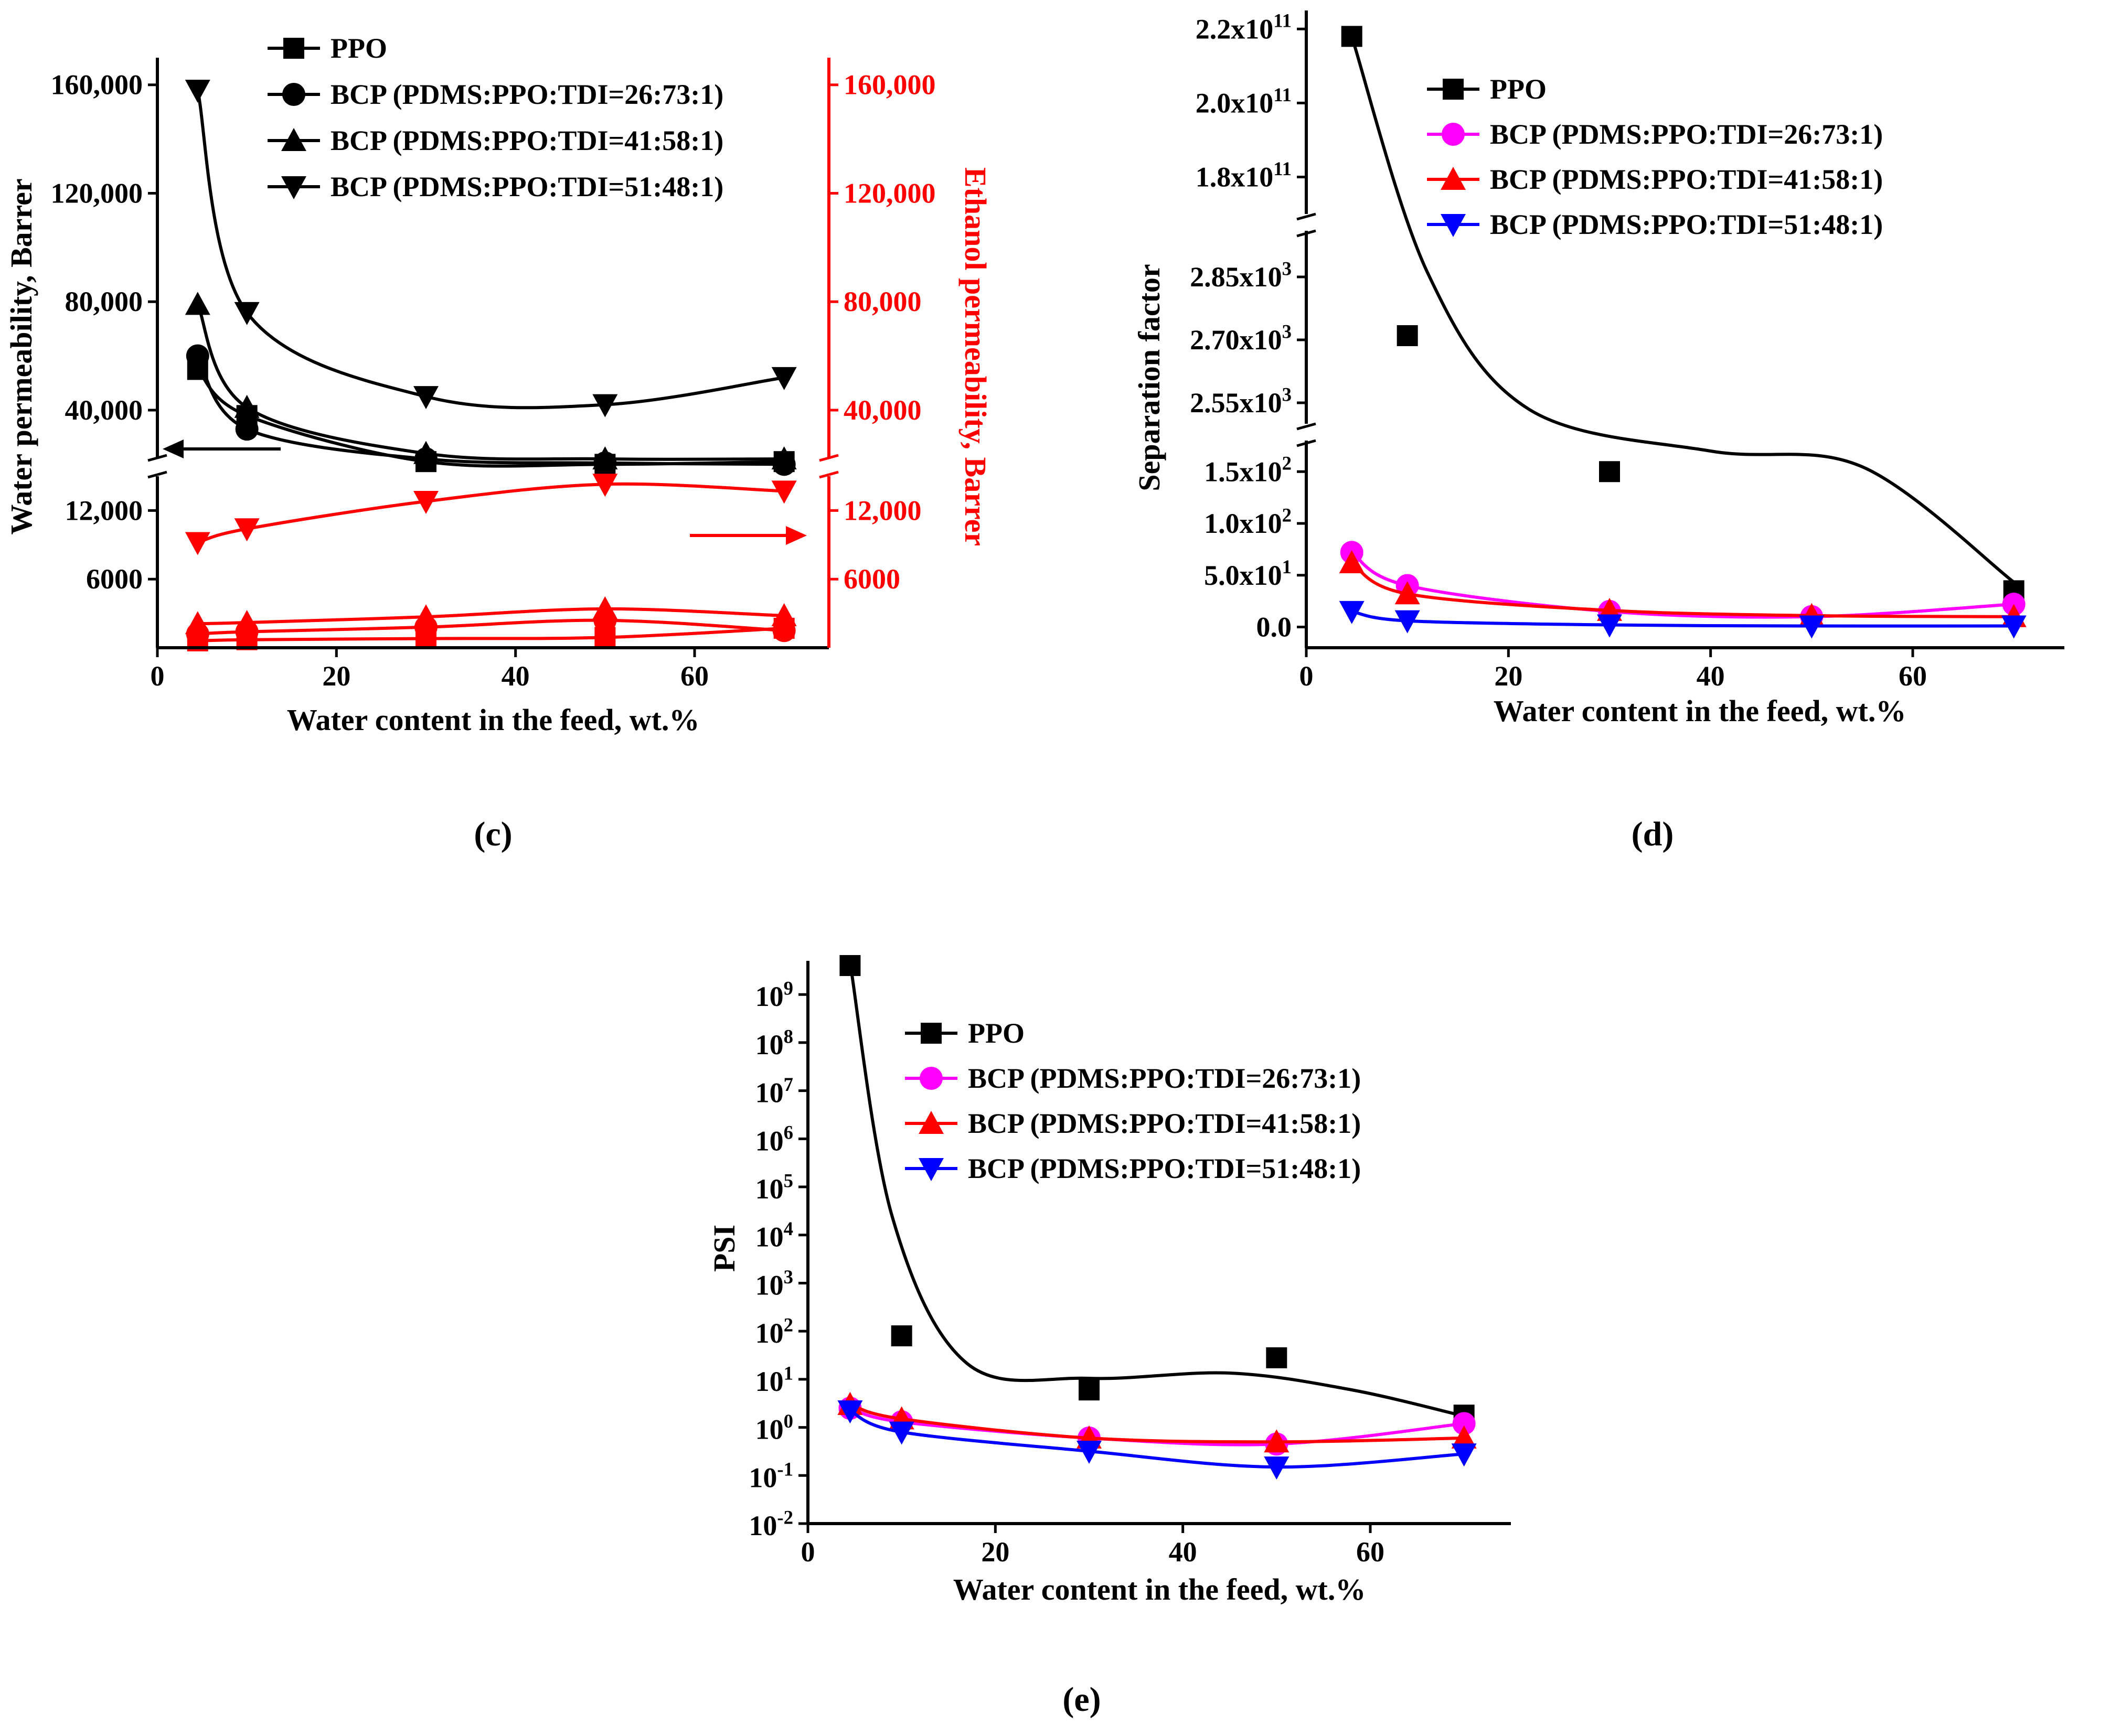  Describe the element at coordinates (222, 449) in the screenshot. I see `c-left-arrow` at that location.